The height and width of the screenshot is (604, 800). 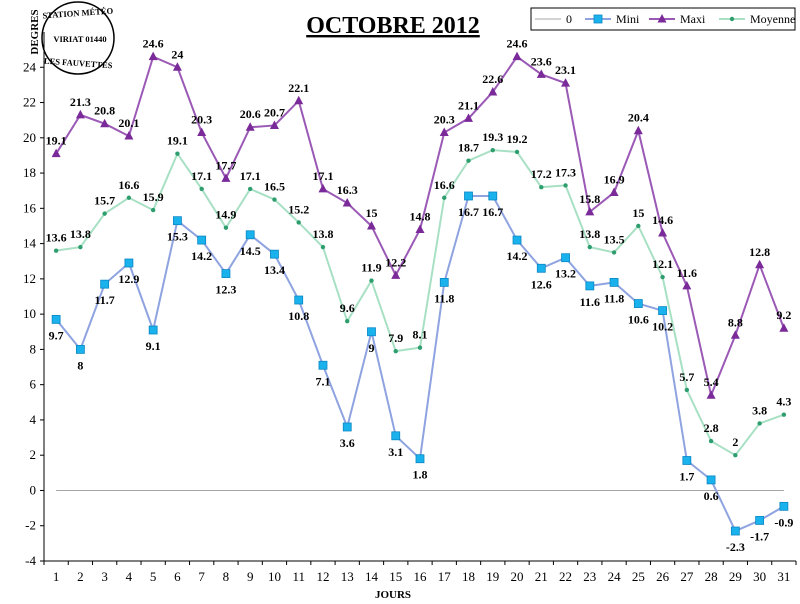 I want to click on data-label-maxi: 5.4, so click(x=711, y=382).